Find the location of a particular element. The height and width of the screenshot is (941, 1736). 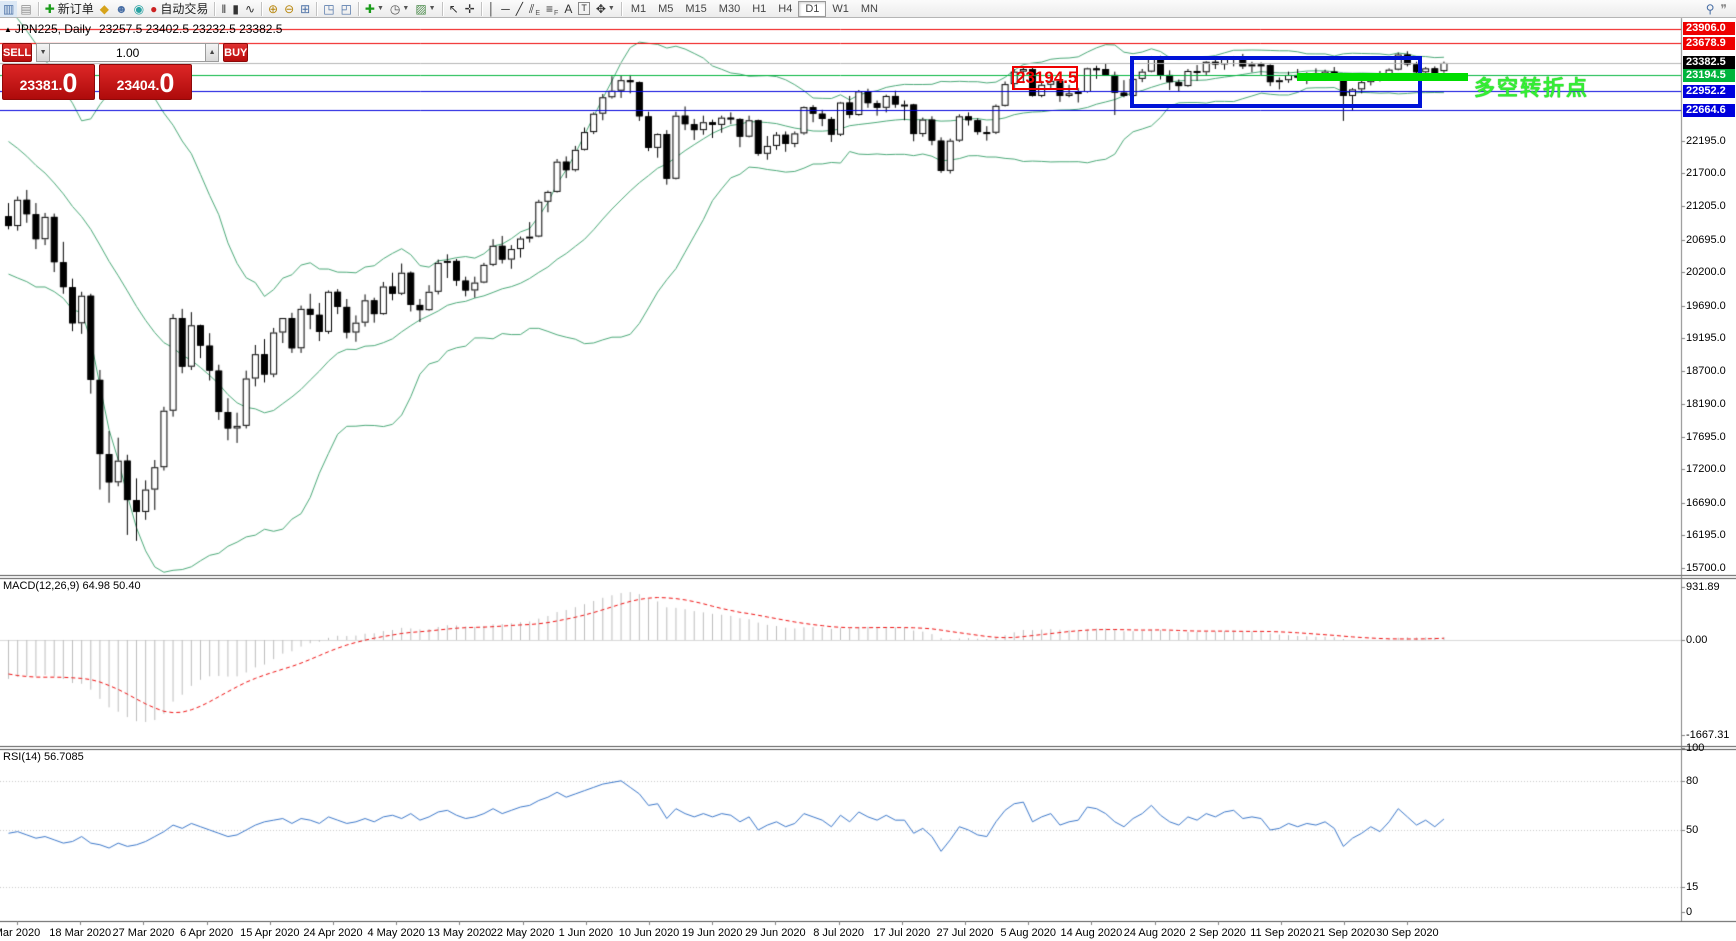

add-indicator-button: ✚ ▼ is located at coordinates (374, 9).